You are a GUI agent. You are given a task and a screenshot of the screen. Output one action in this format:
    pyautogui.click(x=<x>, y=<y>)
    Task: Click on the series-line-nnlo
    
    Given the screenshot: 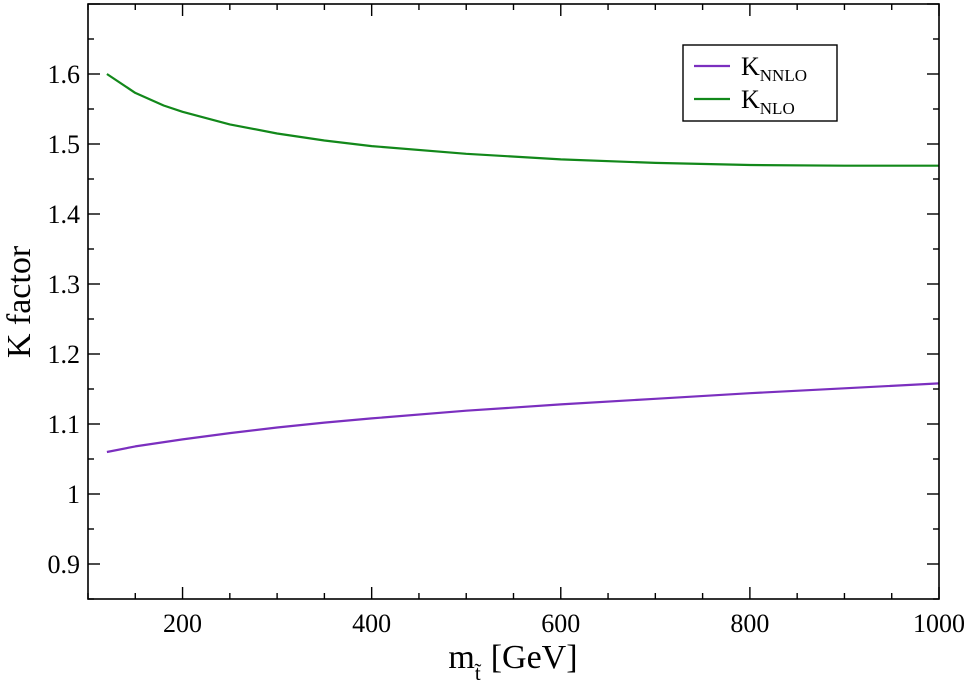 What is the action you would take?
    pyautogui.click(x=523, y=418)
    